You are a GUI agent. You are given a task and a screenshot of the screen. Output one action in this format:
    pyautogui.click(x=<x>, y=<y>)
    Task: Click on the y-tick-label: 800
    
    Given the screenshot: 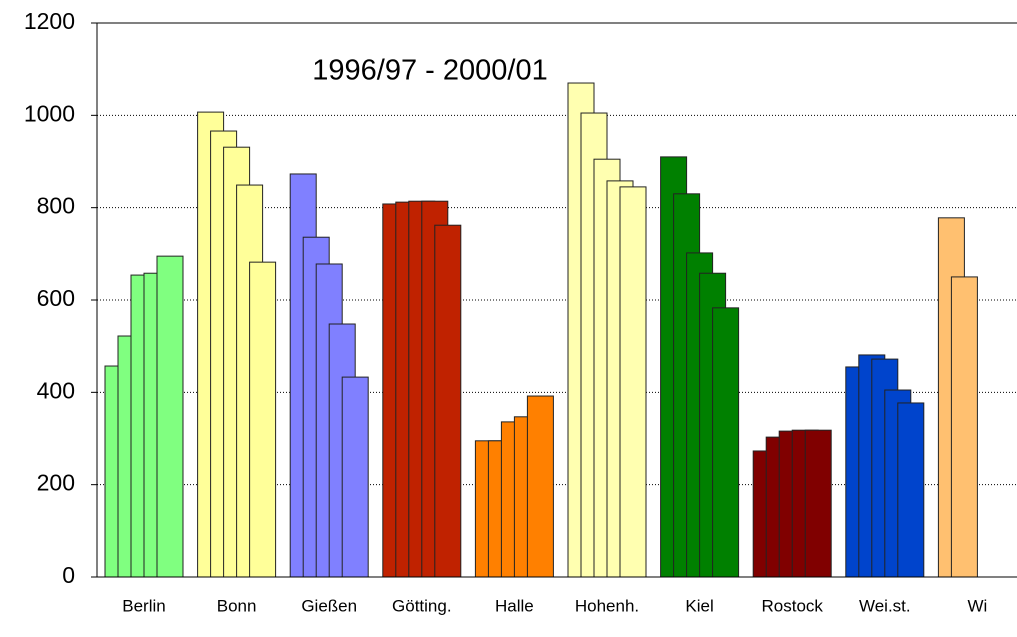 What is the action you would take?
    pyautogui.click(x=56, y=206)
    